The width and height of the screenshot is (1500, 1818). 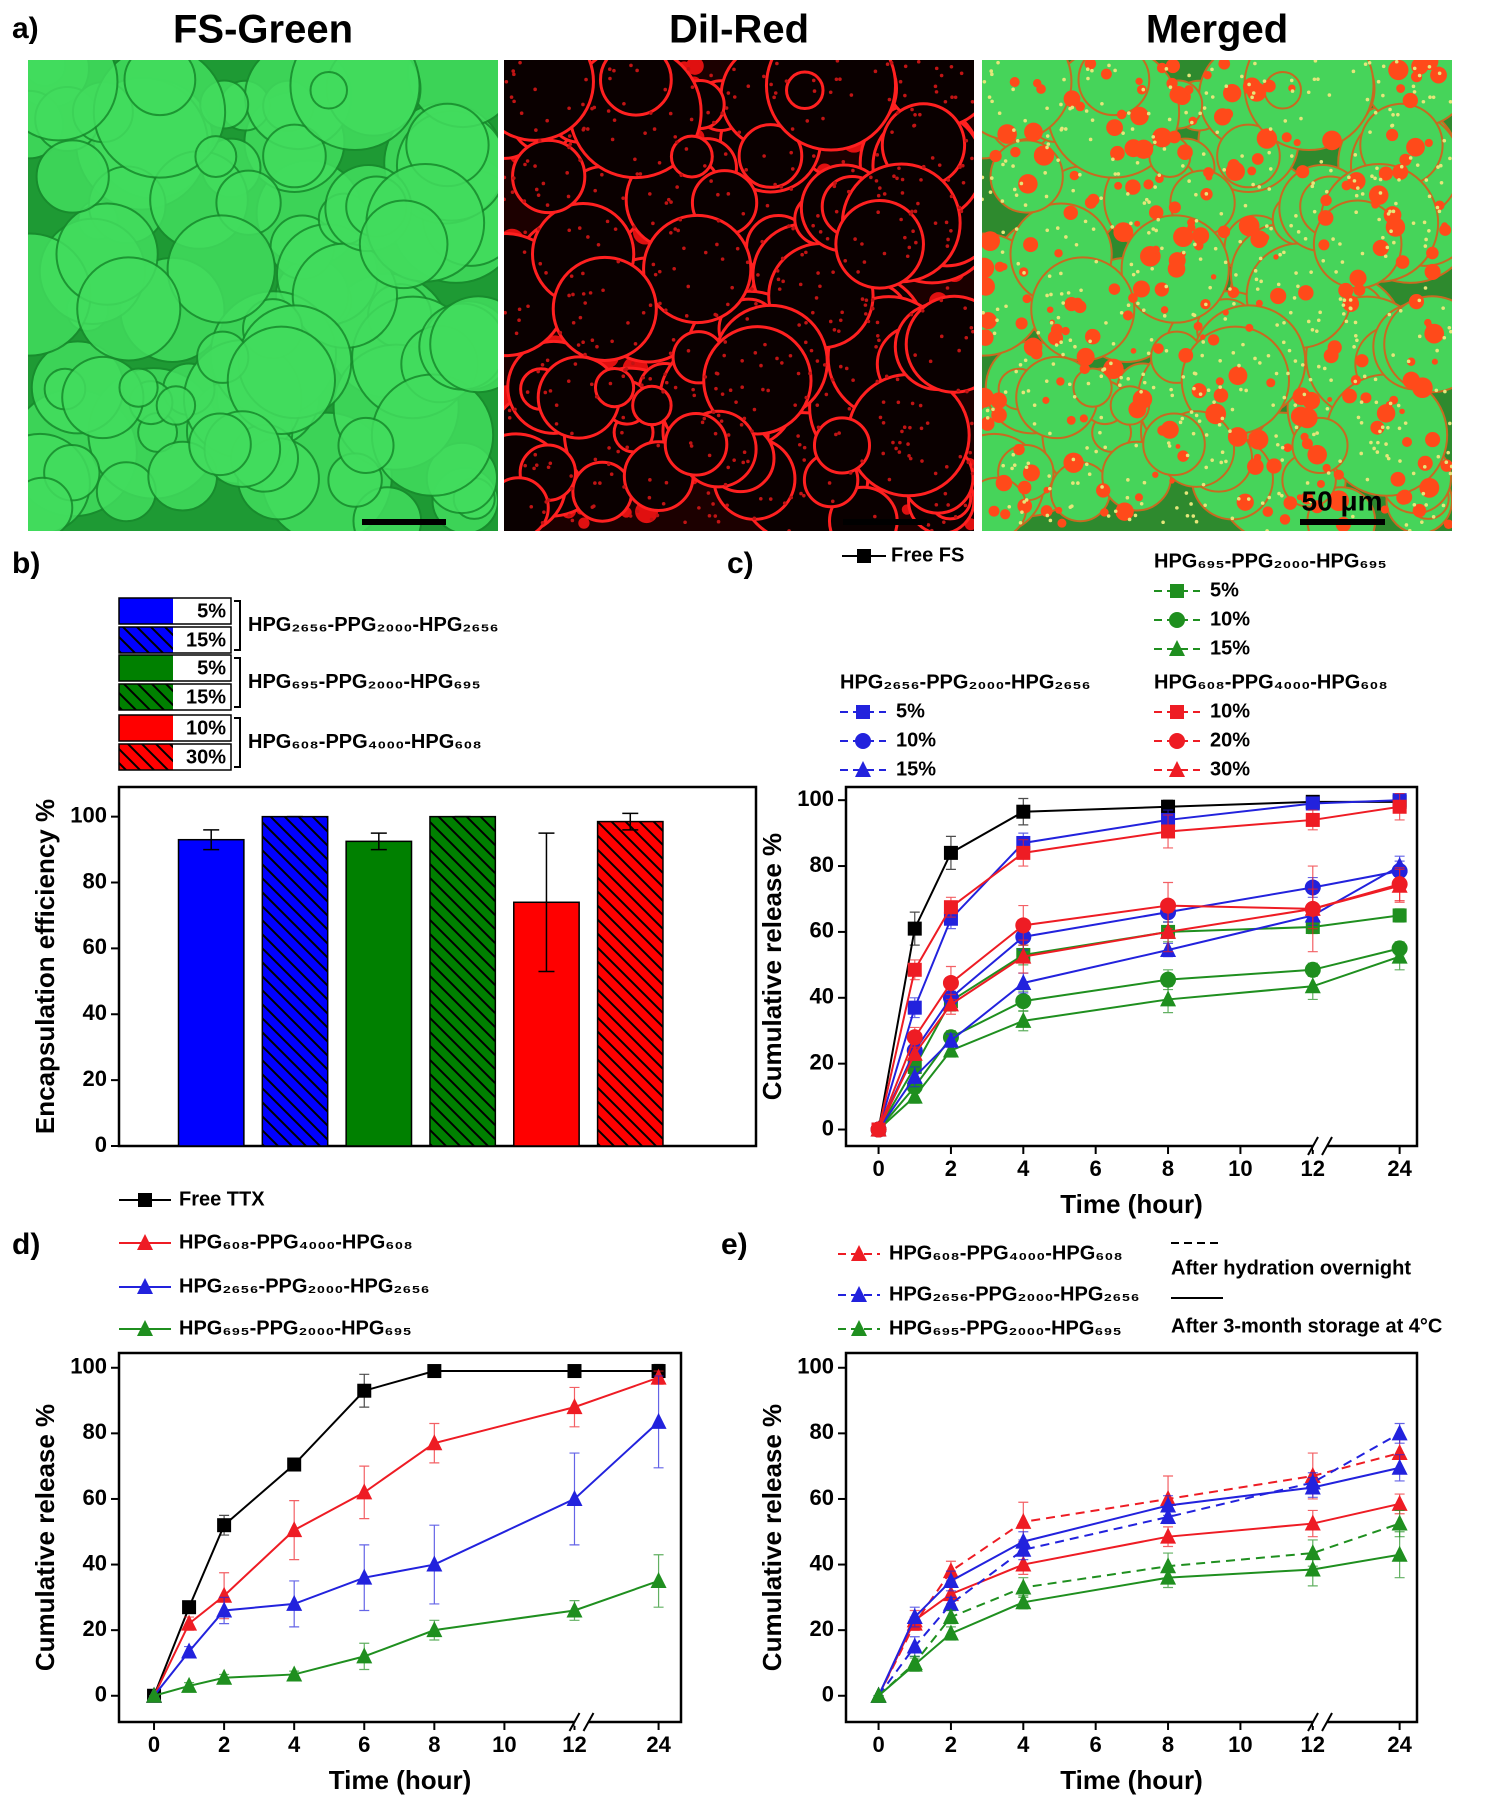 What do you see at coordinates (400, 1537) in the screenshot?
I see `plot-frame` at bounding box center [400, 1537].